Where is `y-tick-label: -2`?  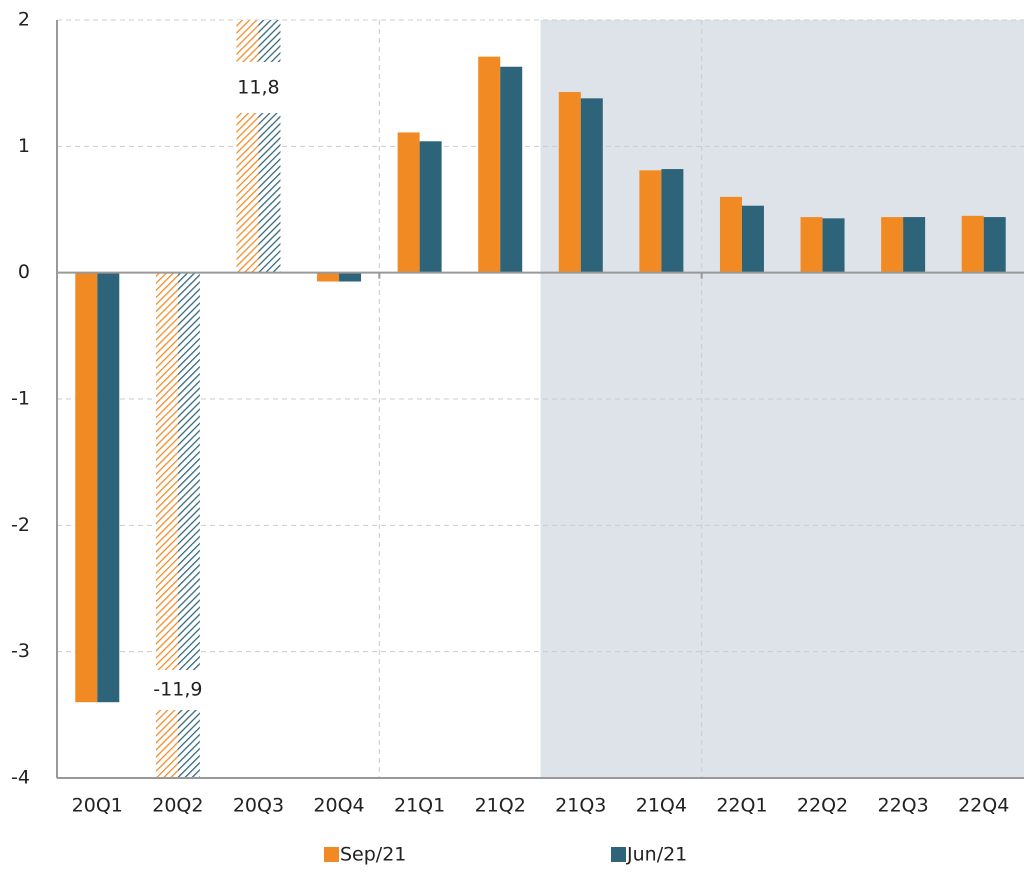 y-tick-label: -2 is located at coordinates (20, 525).